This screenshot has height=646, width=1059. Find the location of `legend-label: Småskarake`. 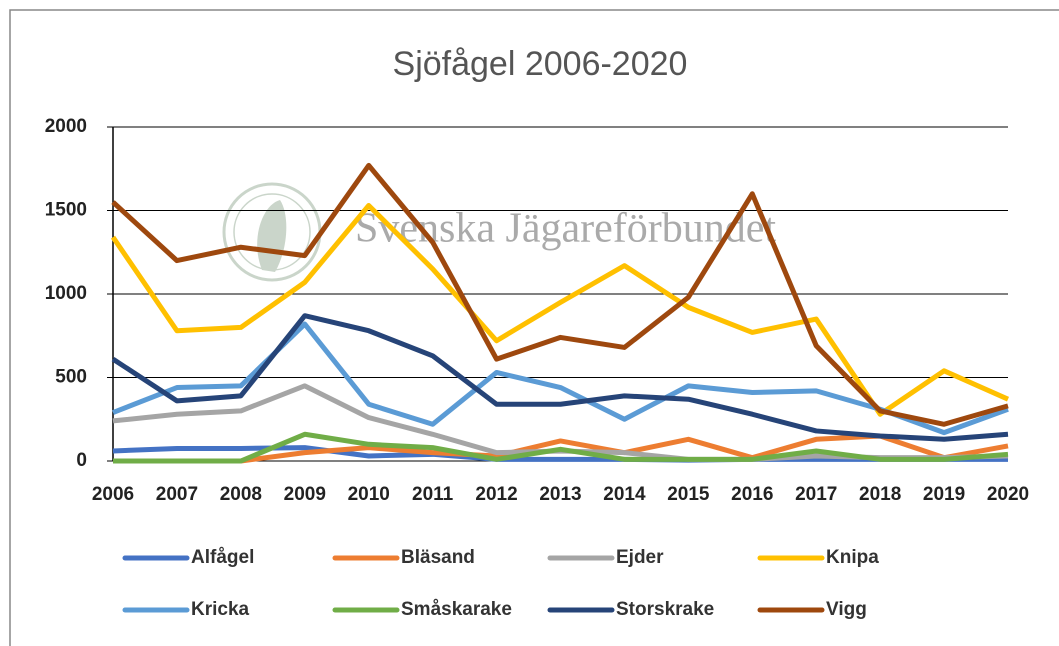

legend-label: Småskarake is located at coordinates (456, 609).